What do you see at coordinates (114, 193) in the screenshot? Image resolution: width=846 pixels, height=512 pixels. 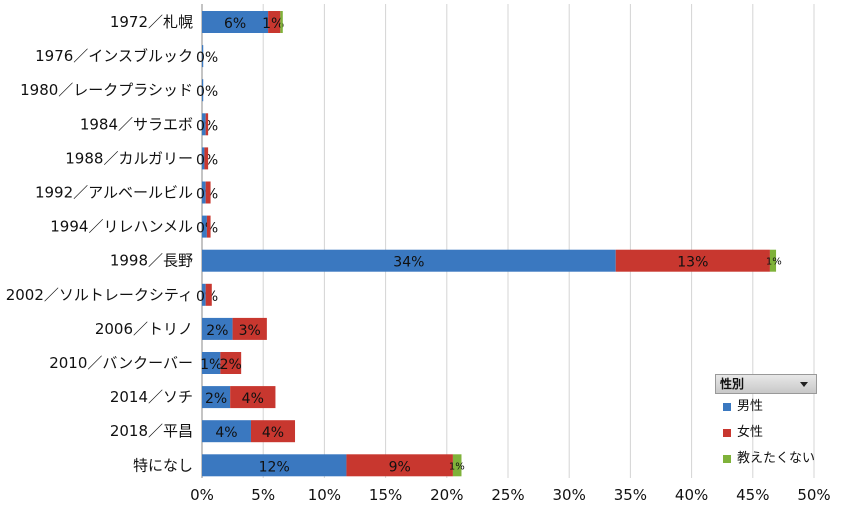 I see `category-label: 1992／アルベールビル` at bounding box center [114, 193].